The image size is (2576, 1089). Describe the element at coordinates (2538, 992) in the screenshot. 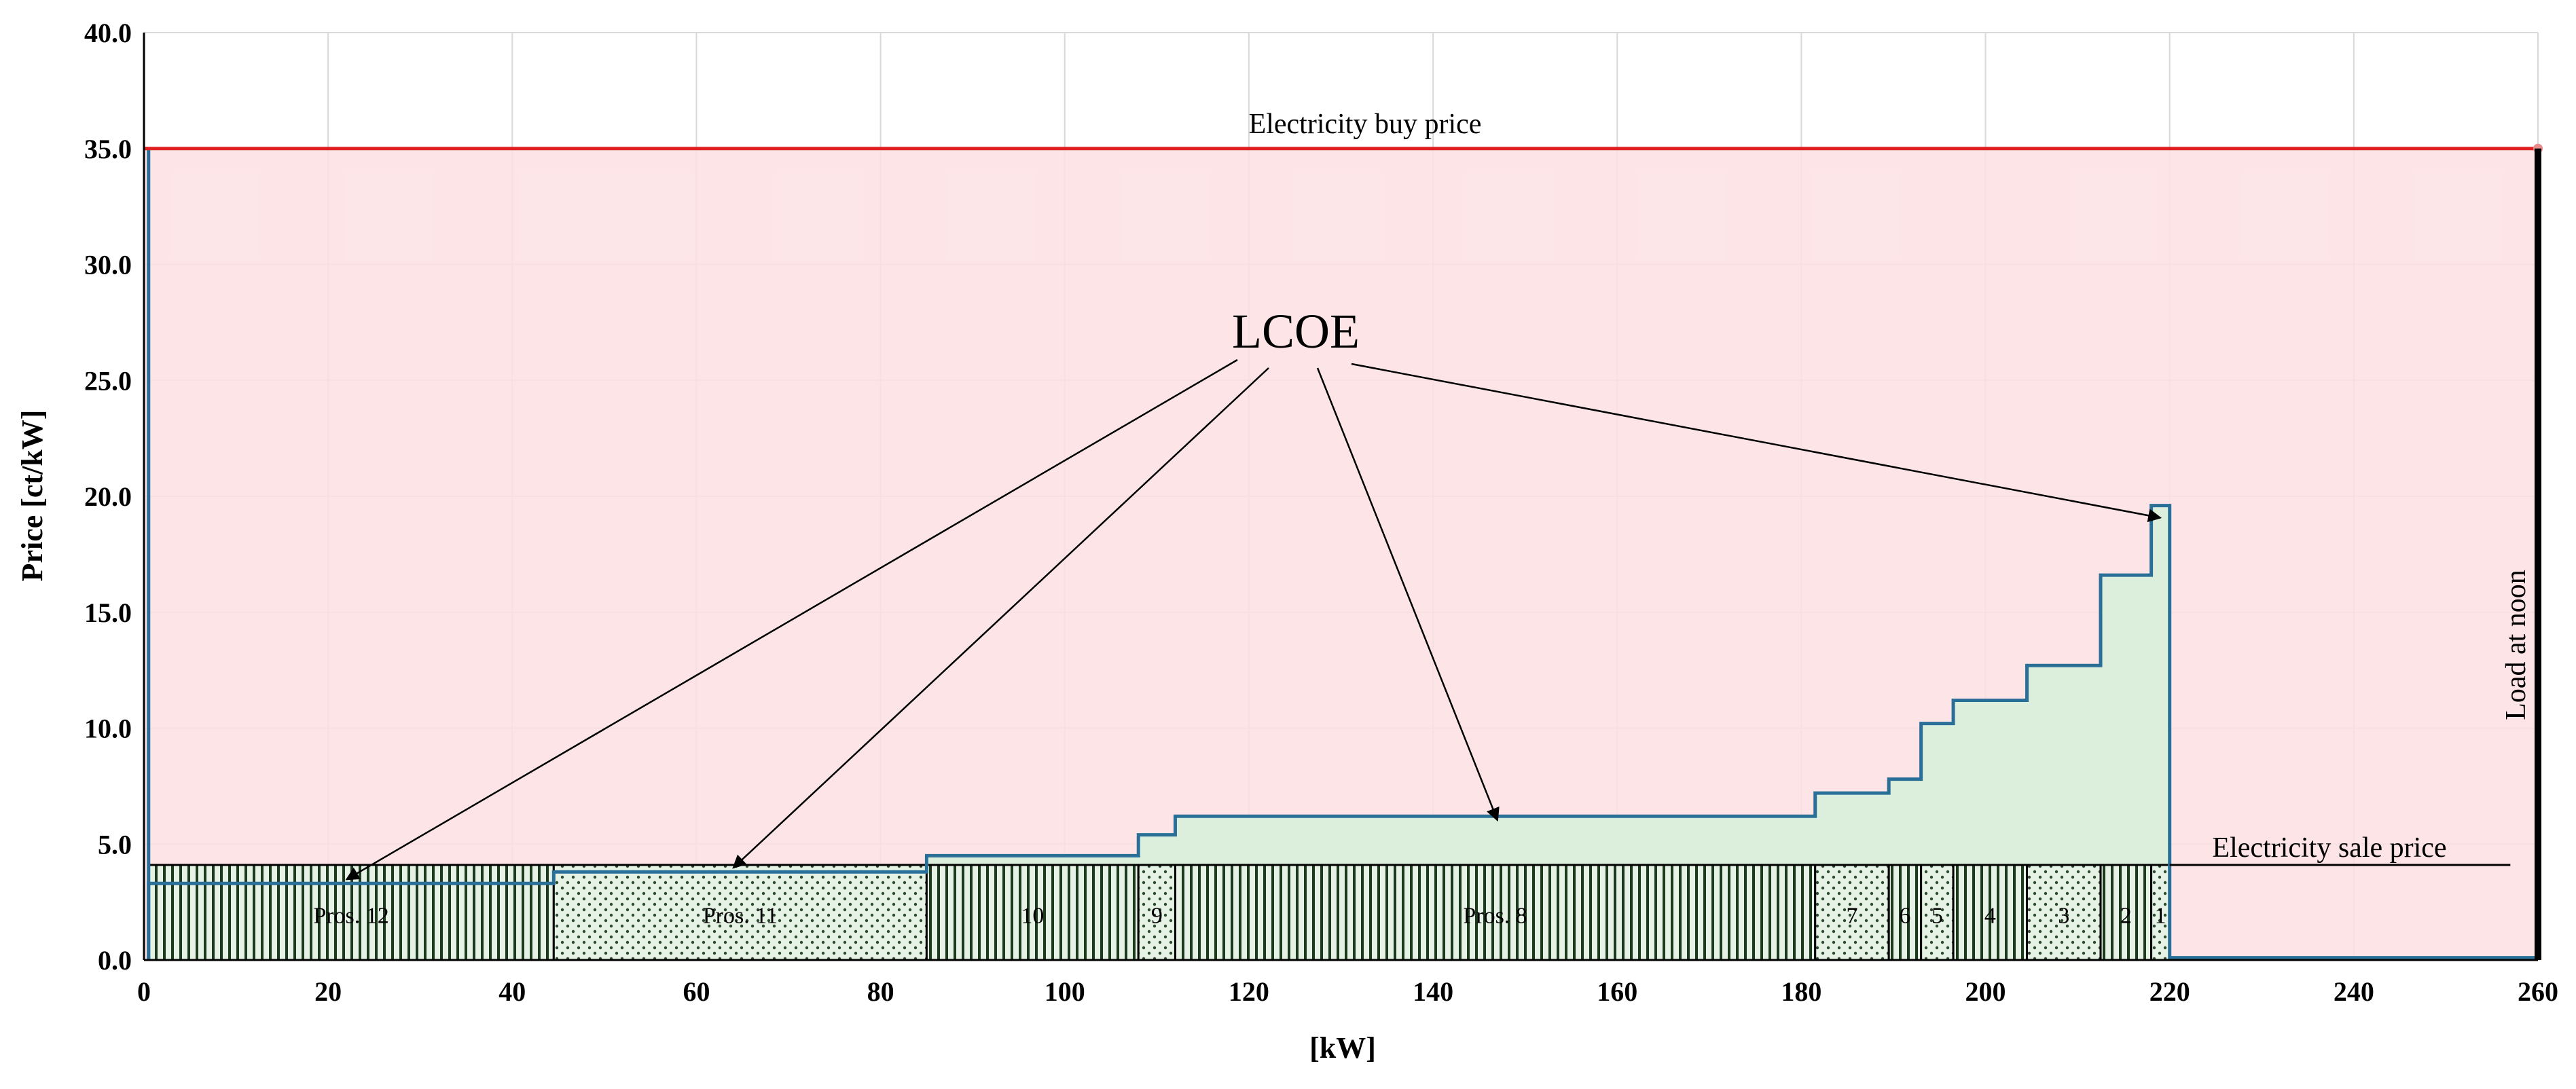

I see `x-tick-label: 260` at that location.